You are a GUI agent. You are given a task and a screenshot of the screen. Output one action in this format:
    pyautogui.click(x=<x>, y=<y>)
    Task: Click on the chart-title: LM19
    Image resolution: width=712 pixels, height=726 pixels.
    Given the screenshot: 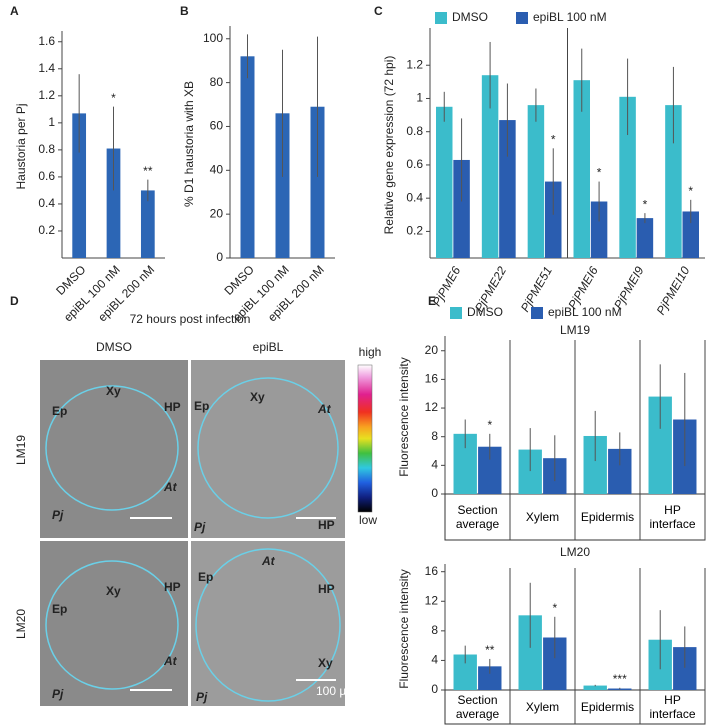 What is the action you would take?
    pyautogui.click(x=575, y=330)
    